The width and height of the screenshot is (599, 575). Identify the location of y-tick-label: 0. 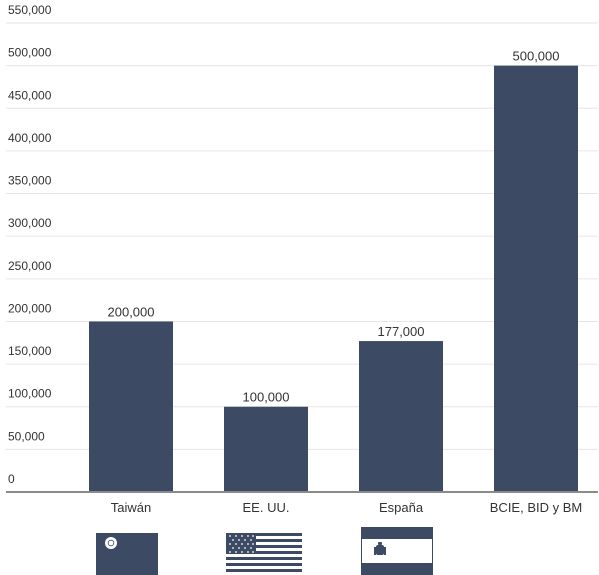
(11, 479).